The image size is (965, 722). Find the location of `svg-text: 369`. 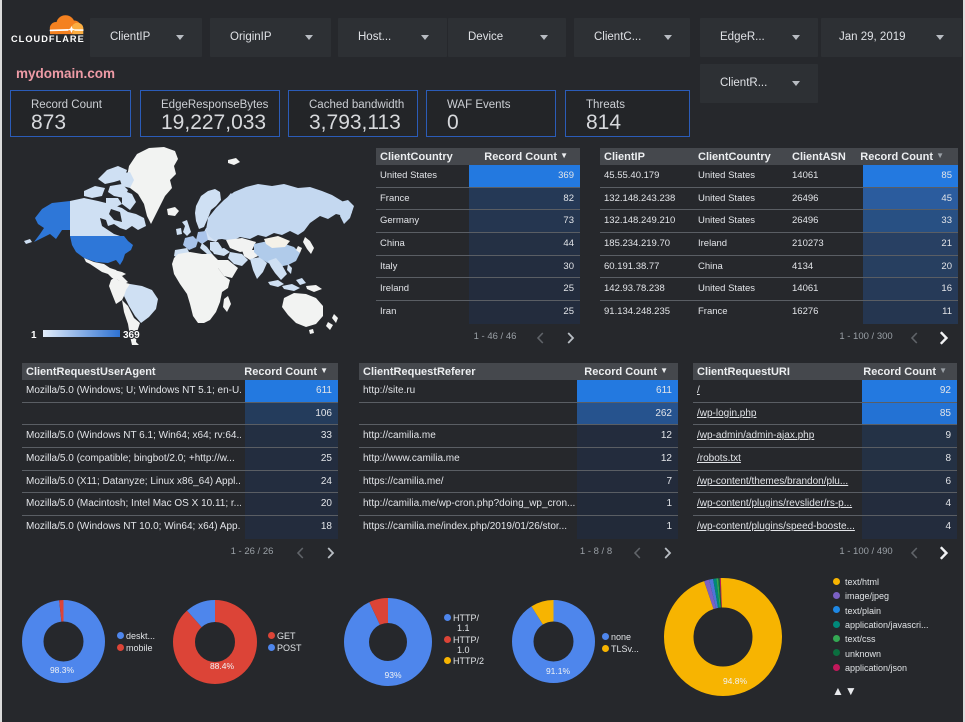

svg-text: 369 is located at coordinates (131, 335).